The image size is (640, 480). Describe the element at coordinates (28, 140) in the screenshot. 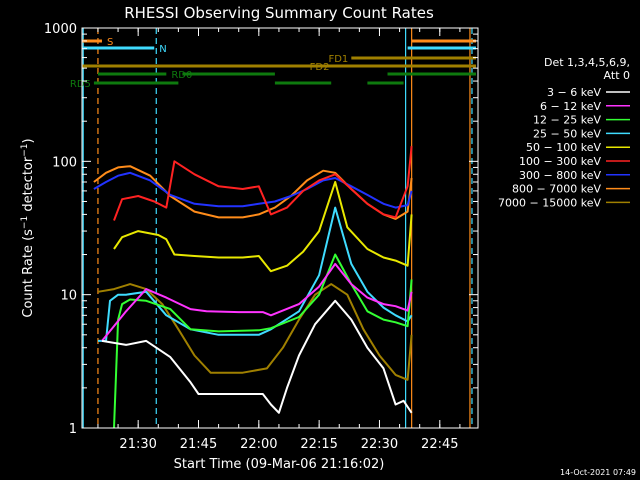

I see `y-axis-label-part: )` at that location.